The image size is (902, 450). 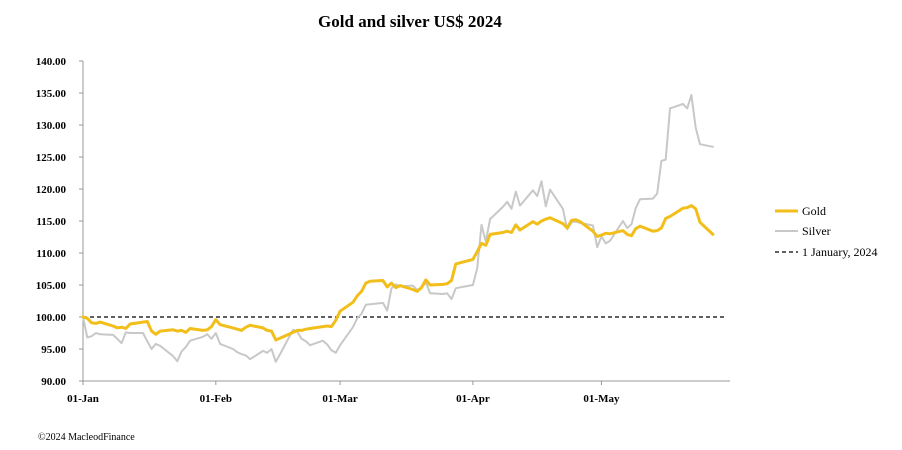 What do you see at coordinates (53, 382) in the screenshot?
I see `y-tick-label: 90.00` at bounding box center [53, 382].